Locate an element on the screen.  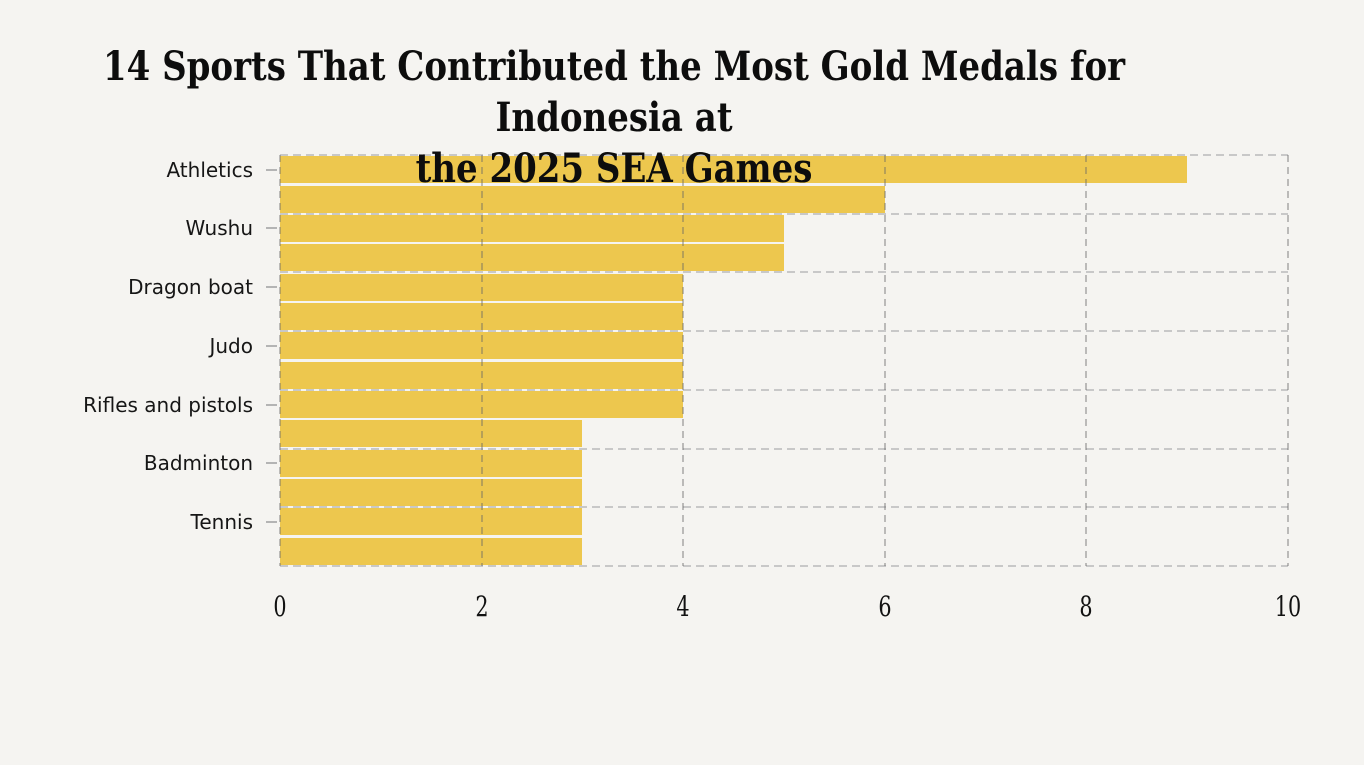
x-tick-label: 6 is located at coordinates (885, 606).